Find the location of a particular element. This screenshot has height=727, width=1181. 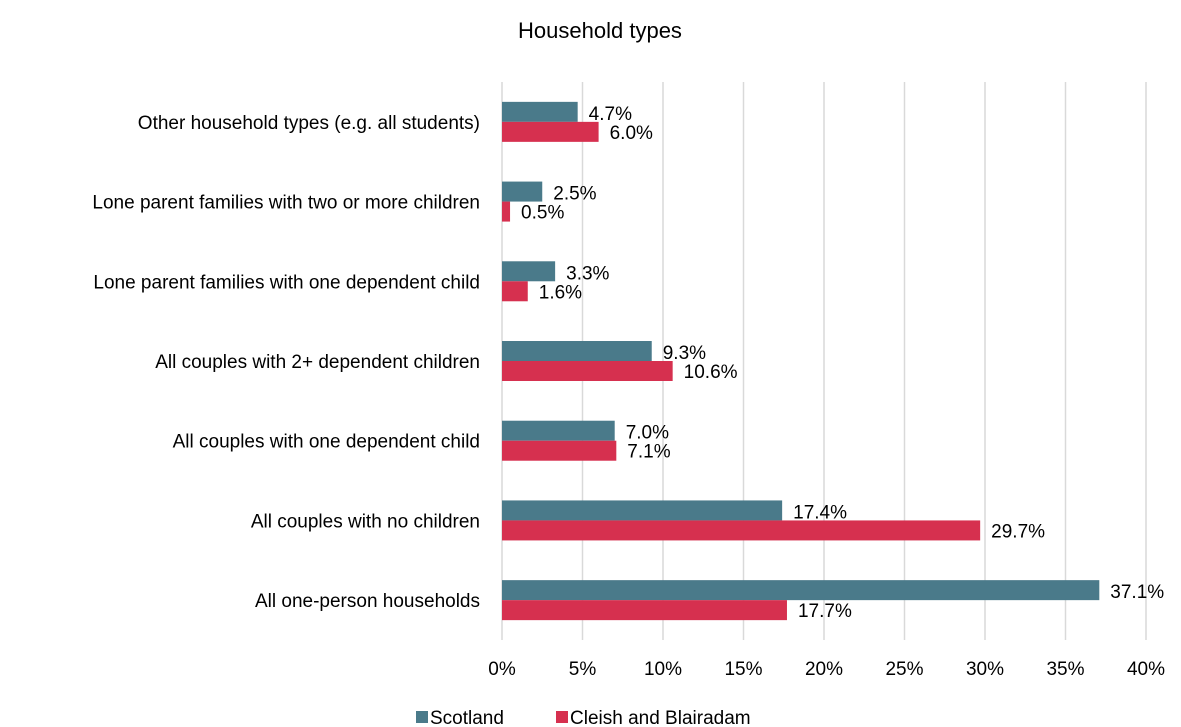

x-tick-label: 35% is located at coordinates (1065, 669).